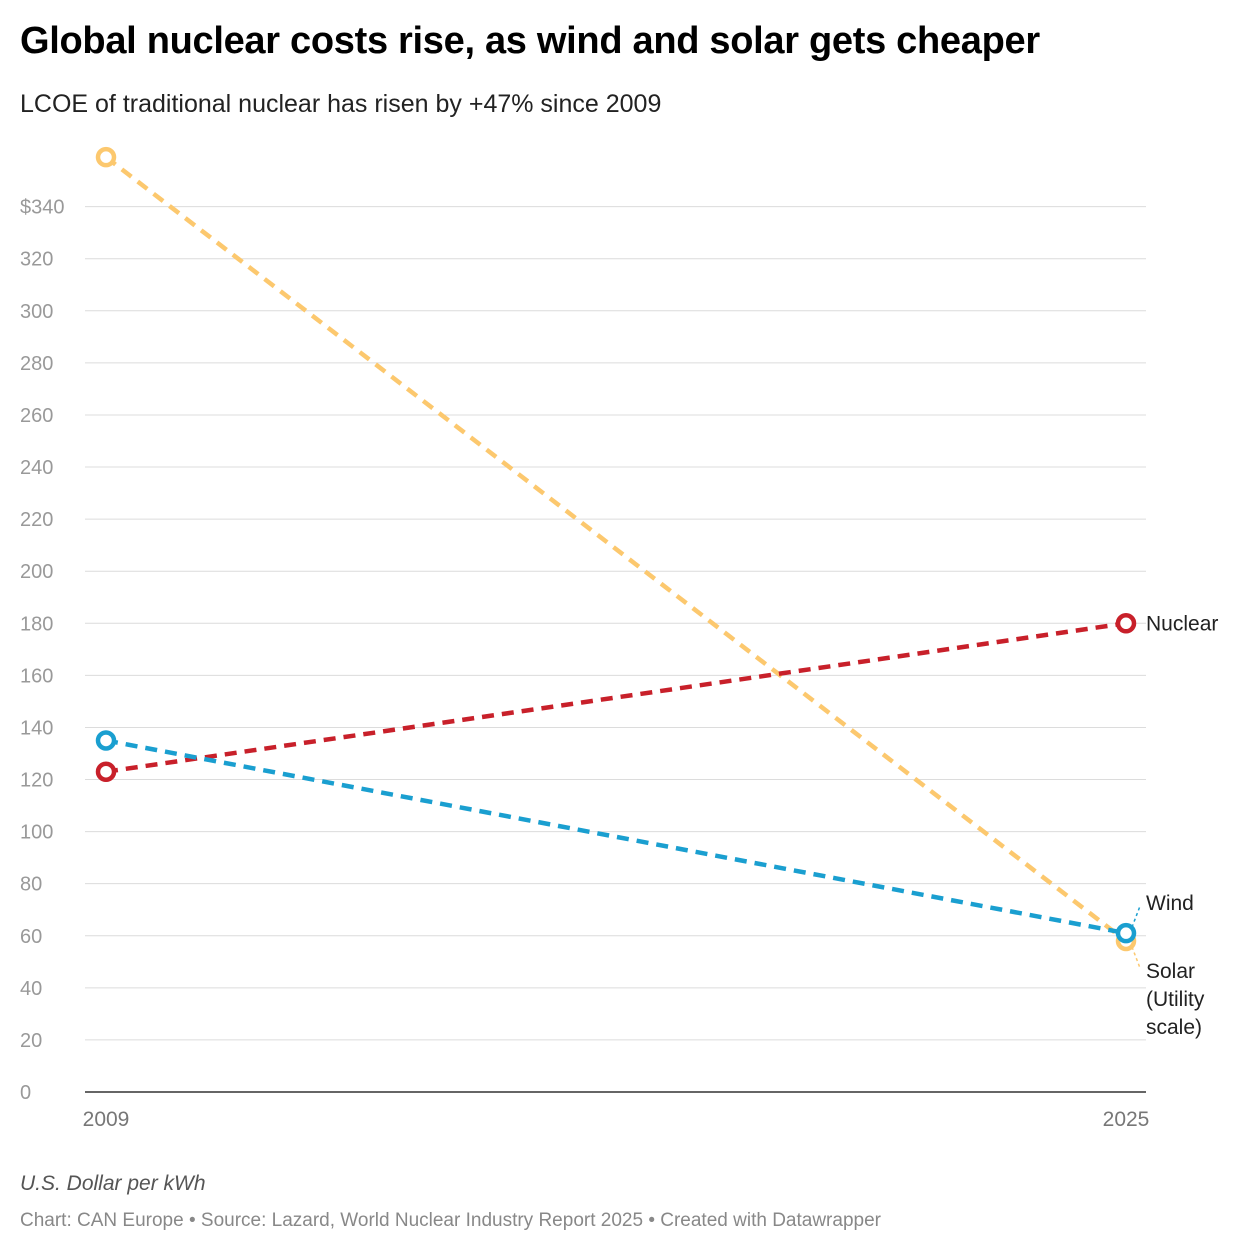 This screenshot has width=1248, height=1256. I want to click on x-tick-label: 2025, so click(1126, 1119).